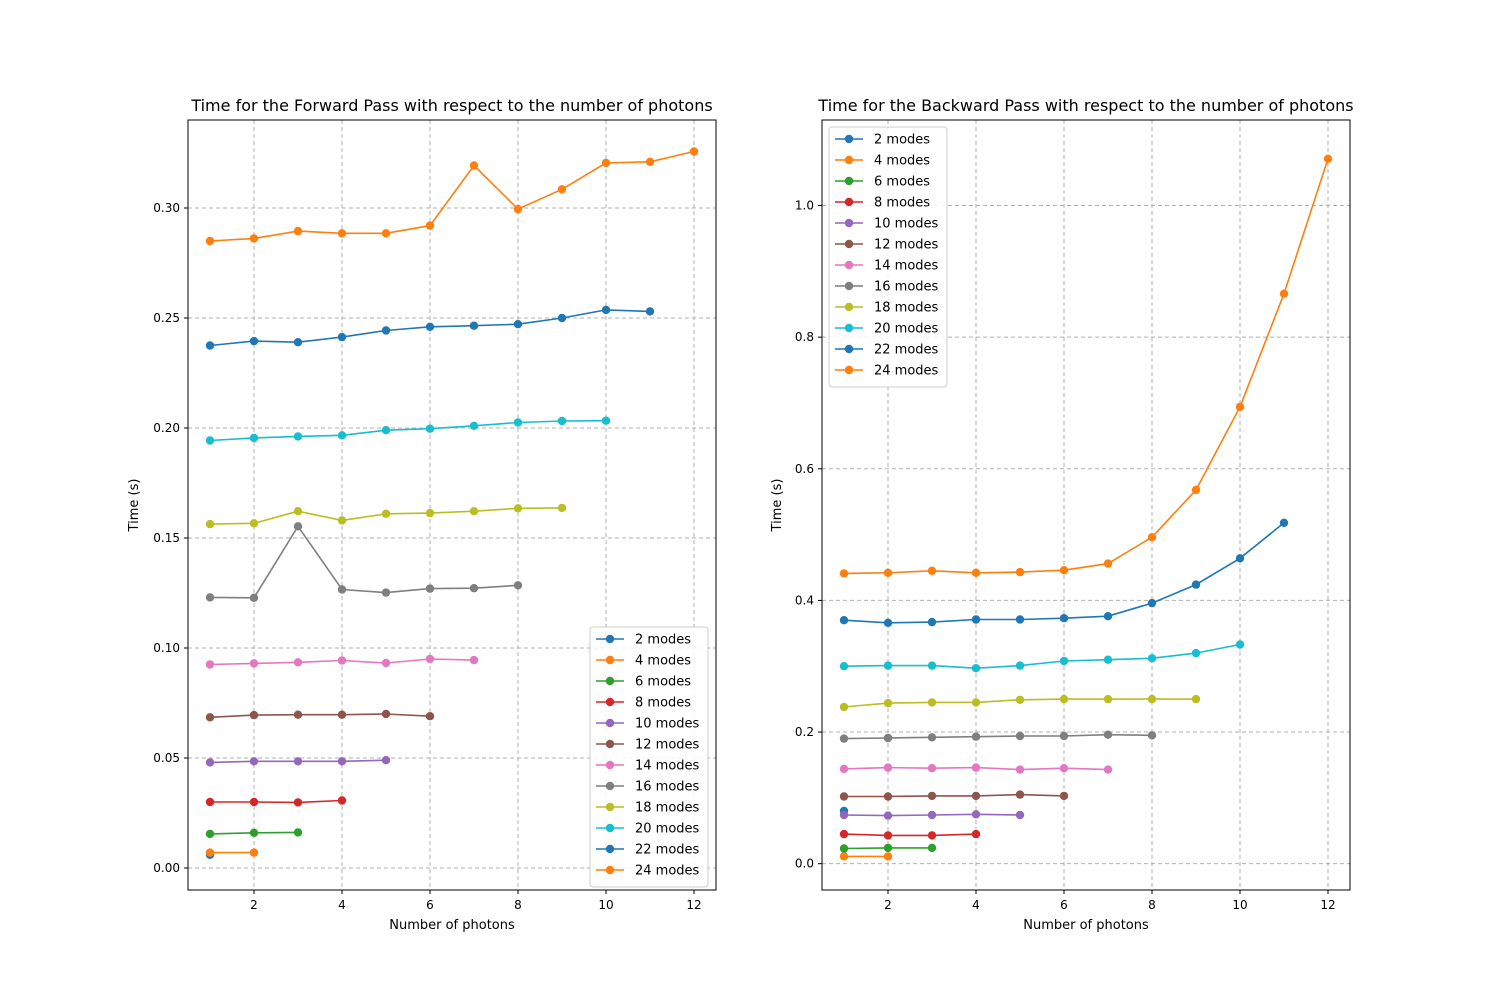 The image size is (1500, 1000). What do you see at coordinates (648, 745) in the screenshot?
I see `legend-item: 12 modes` at bounding box center [648, 745].